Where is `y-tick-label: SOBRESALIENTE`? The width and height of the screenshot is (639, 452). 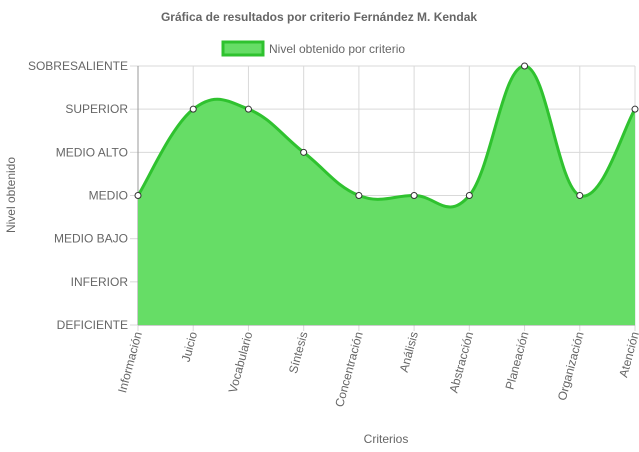 y-tick-label: SOBRESALIENTE is located at coordinates (78, 66).